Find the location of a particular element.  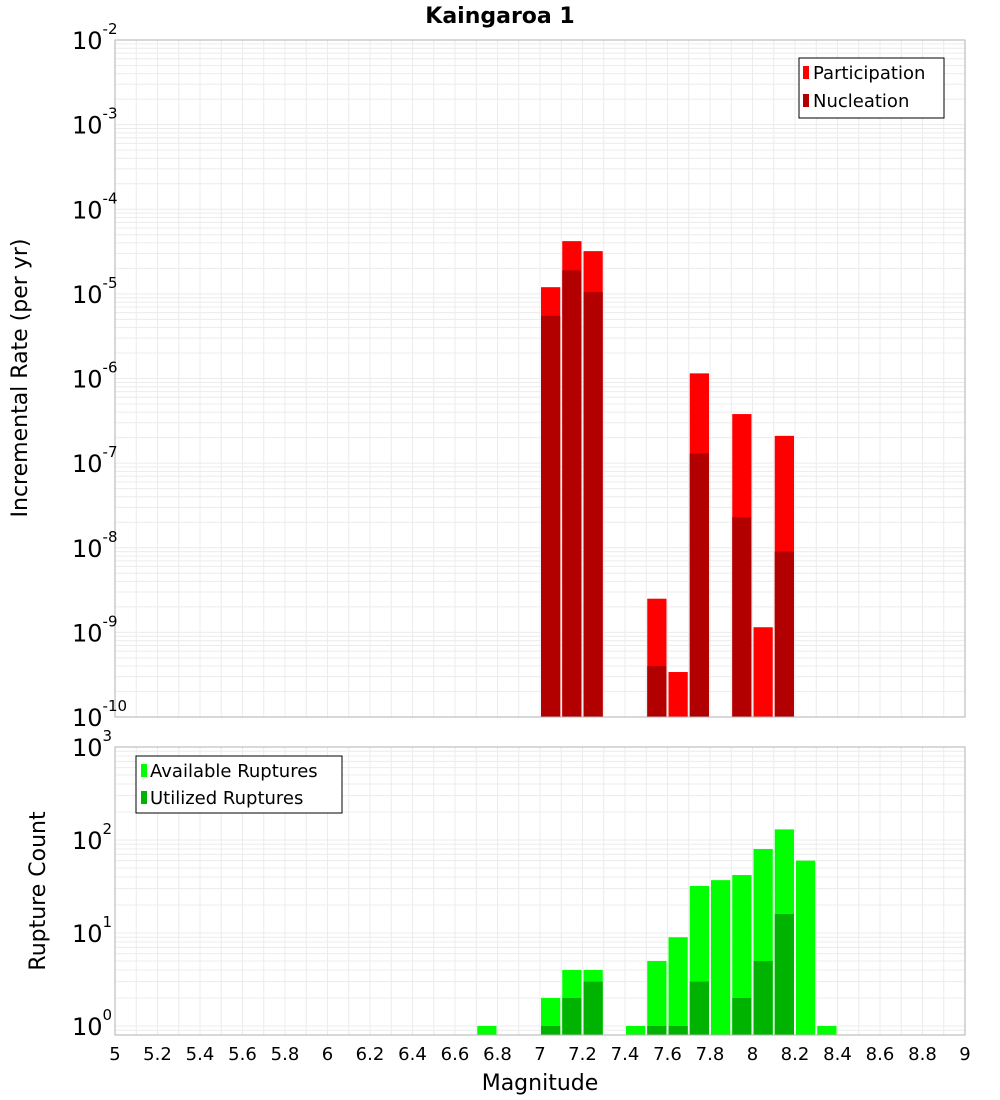

x-tick-label: 5.4 is located at coordinates (200, 1054).